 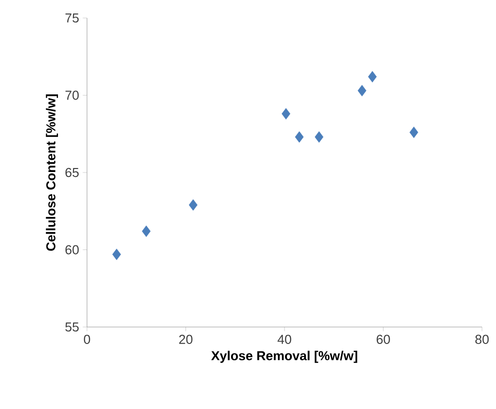 What do you see at coordinates (285, 339) in the screenshot?
I see `x-tick-label: 40` at bounding box center [285, 339].